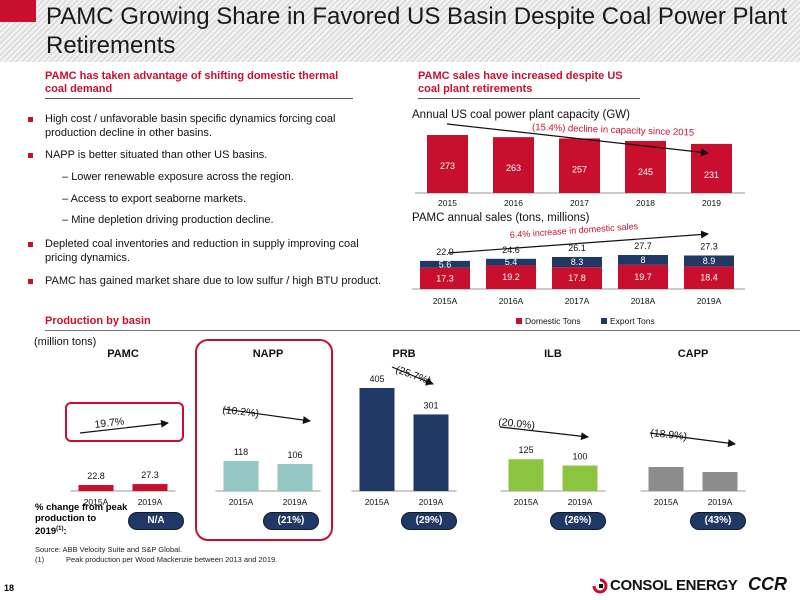  What do you see at coordinates (517, 424) in the screenshot?
I see `basin-change-label: (20.0%)` at bounding box center [517, 424].